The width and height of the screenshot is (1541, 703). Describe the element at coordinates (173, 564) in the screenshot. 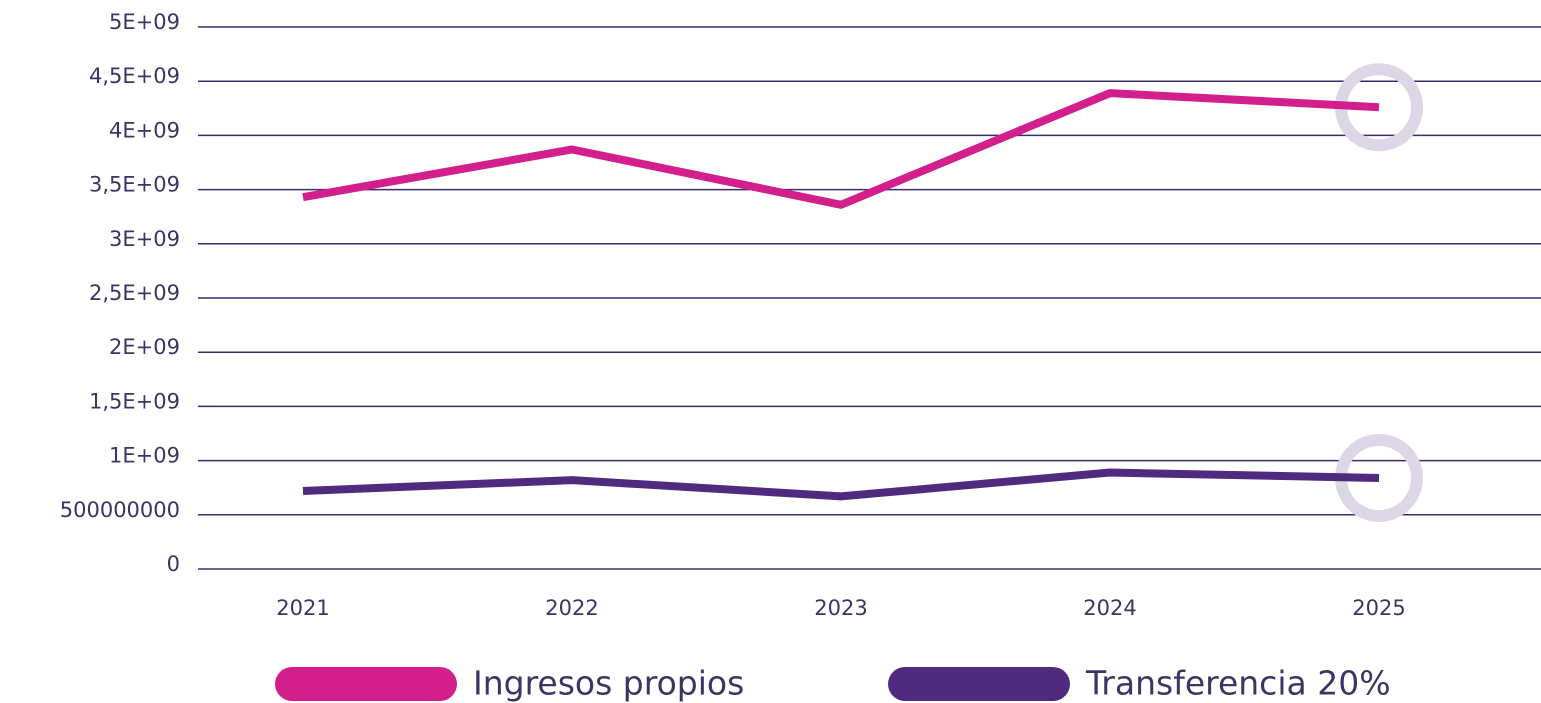

I see `y-tick-label: 0` at that location.